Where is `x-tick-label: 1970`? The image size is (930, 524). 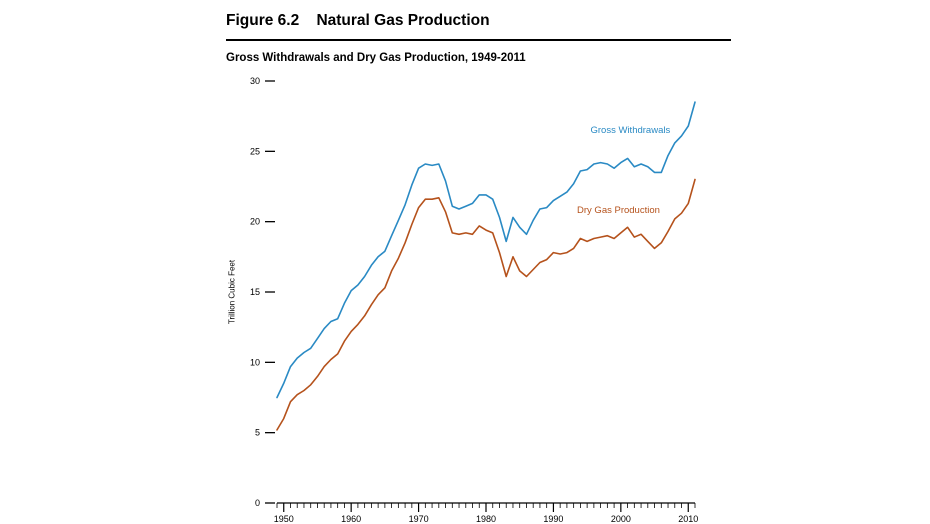
x-tick-label: 1970 is located at coordinates (419, 519).